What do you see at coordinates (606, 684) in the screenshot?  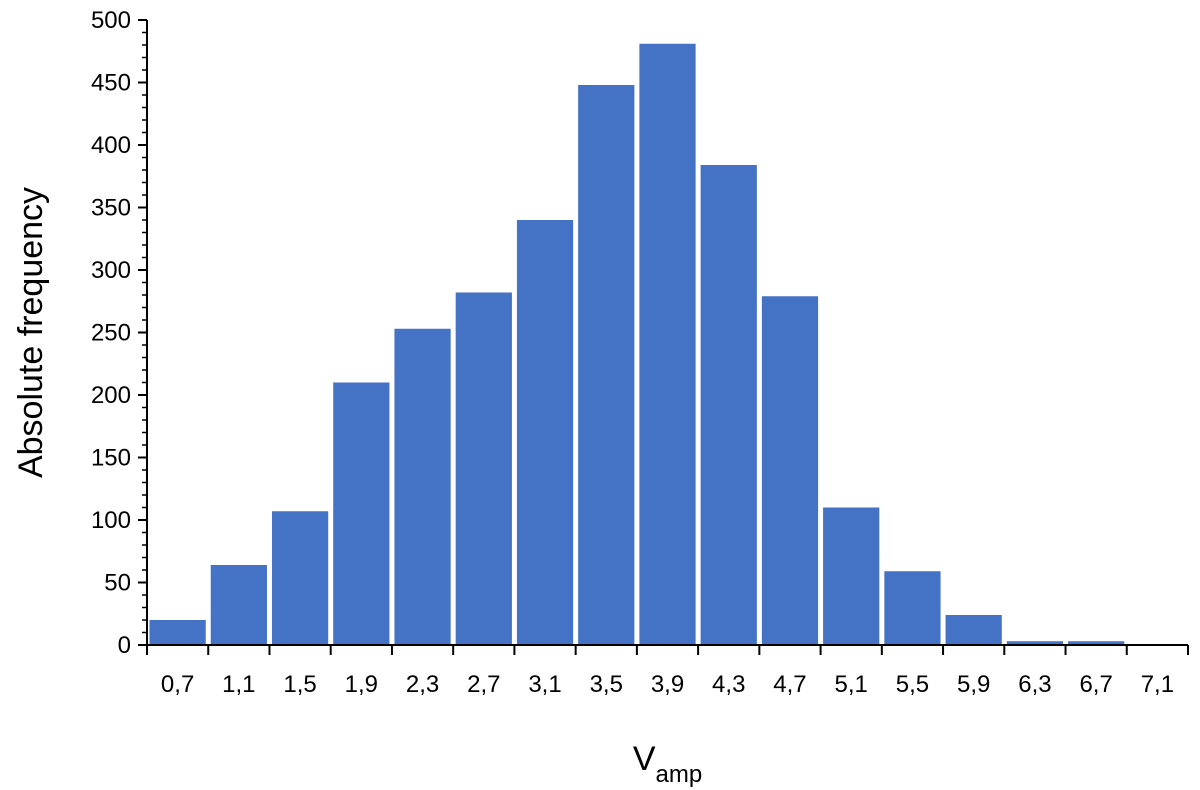 I see `x-tick-label: 3,5` at bounding box center [606, 684].